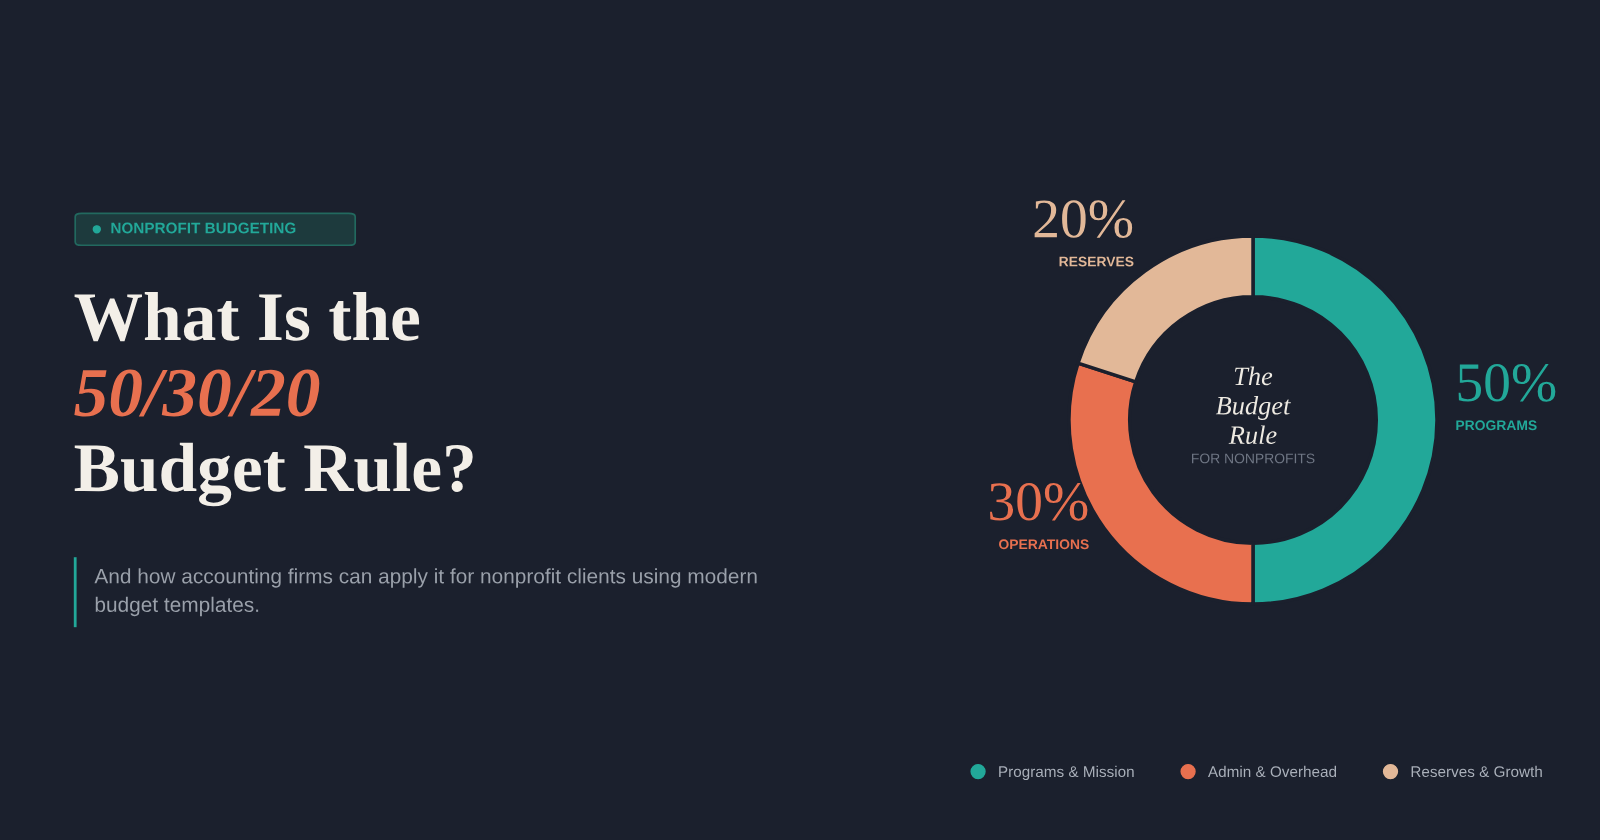  What do you see at coordinates (425, 592) in the screenshot?
I see `text: And how accounting firms can apply it for nonprofit clients using modern budget templates.` at bounding box center [425, 592].